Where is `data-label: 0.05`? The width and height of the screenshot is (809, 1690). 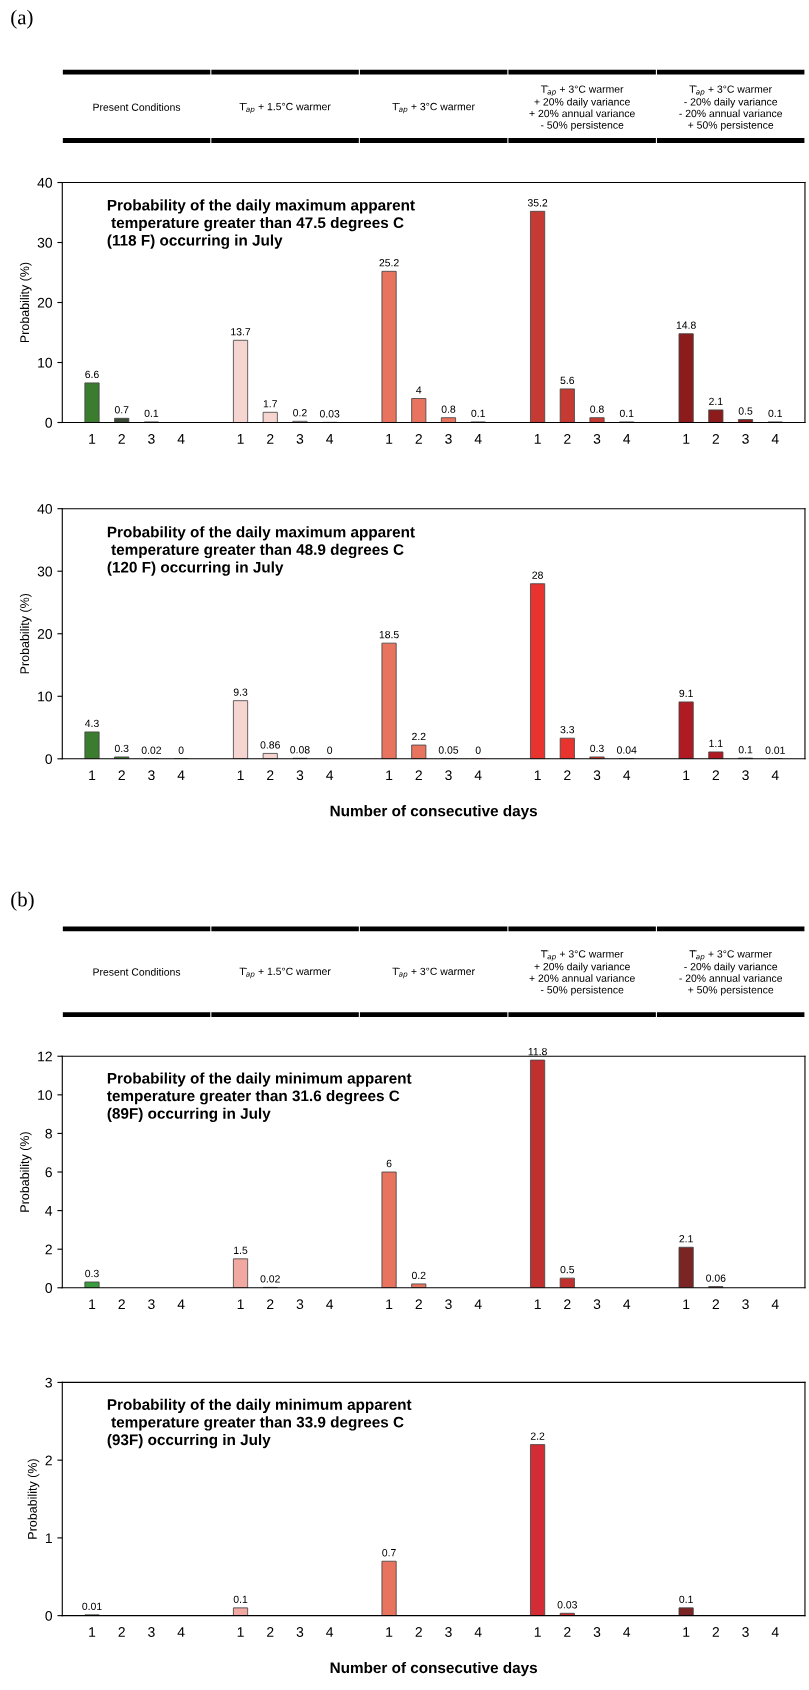 data-label: 0.05 is located at coordinates (448, 750).